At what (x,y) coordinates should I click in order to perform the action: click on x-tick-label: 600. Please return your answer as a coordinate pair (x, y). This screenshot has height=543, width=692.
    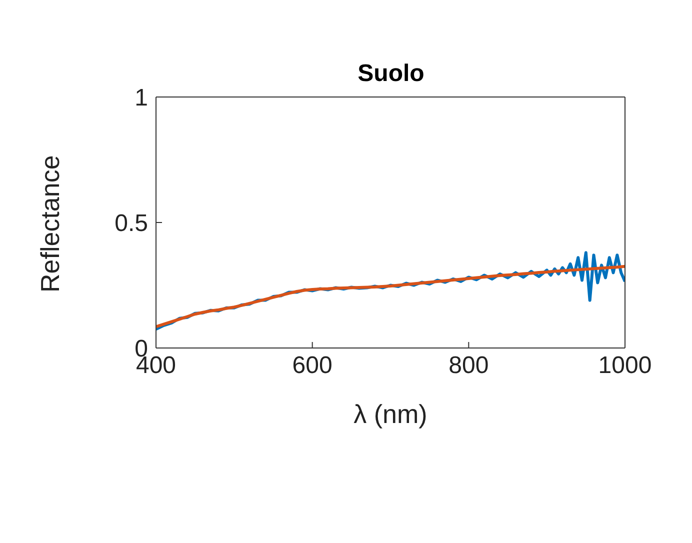
    Looking at the image, I should click on (312, 366).